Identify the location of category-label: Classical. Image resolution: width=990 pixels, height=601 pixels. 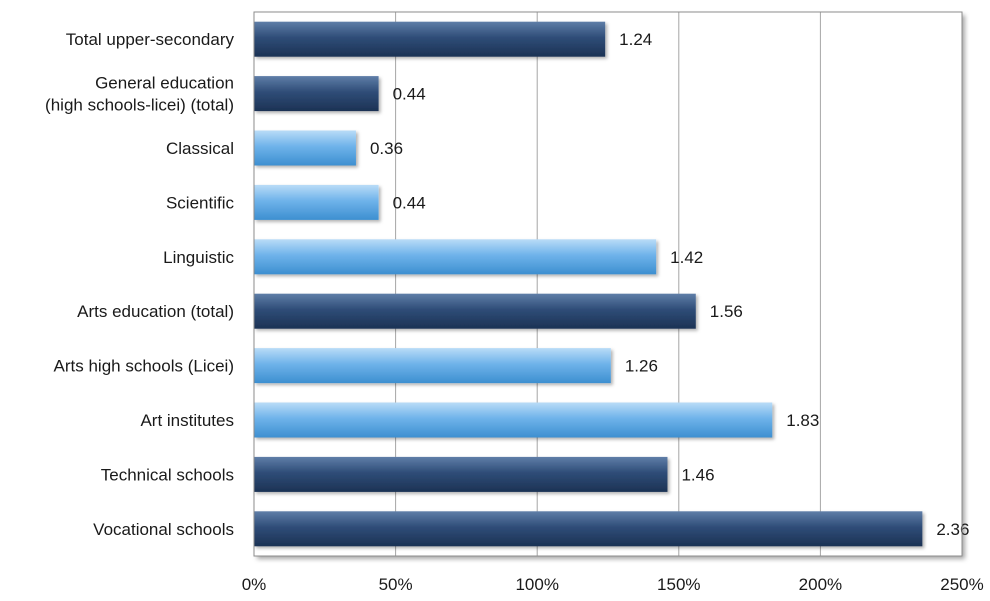
(200, 148).